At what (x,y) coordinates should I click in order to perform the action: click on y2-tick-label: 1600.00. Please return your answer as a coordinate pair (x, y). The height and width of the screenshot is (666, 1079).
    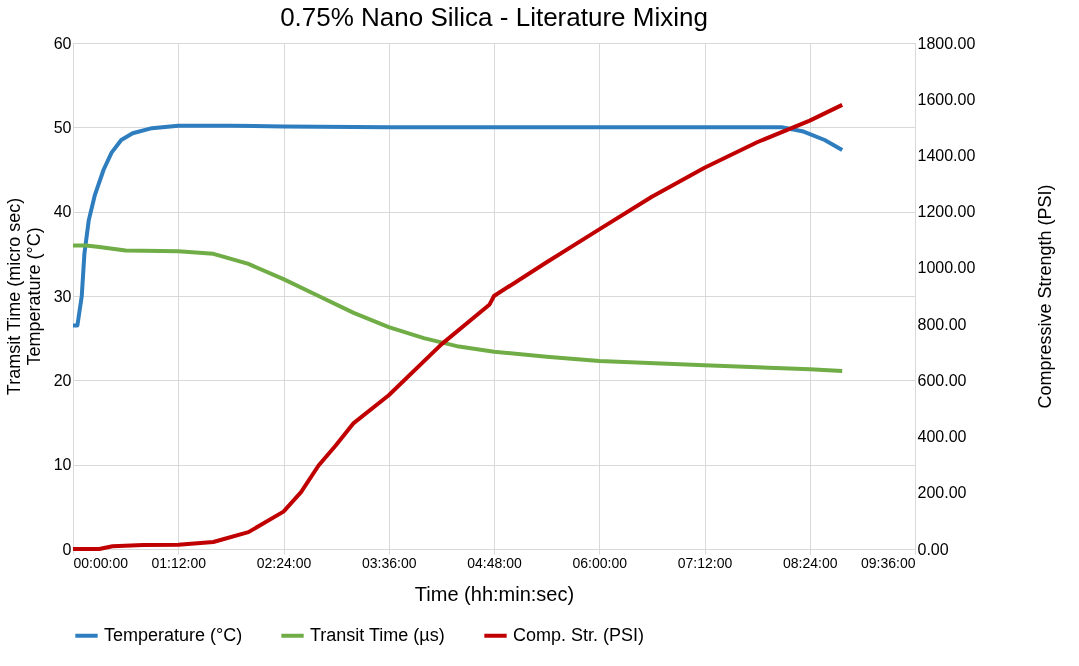
    Looking at the image, I should click on (946, 99).